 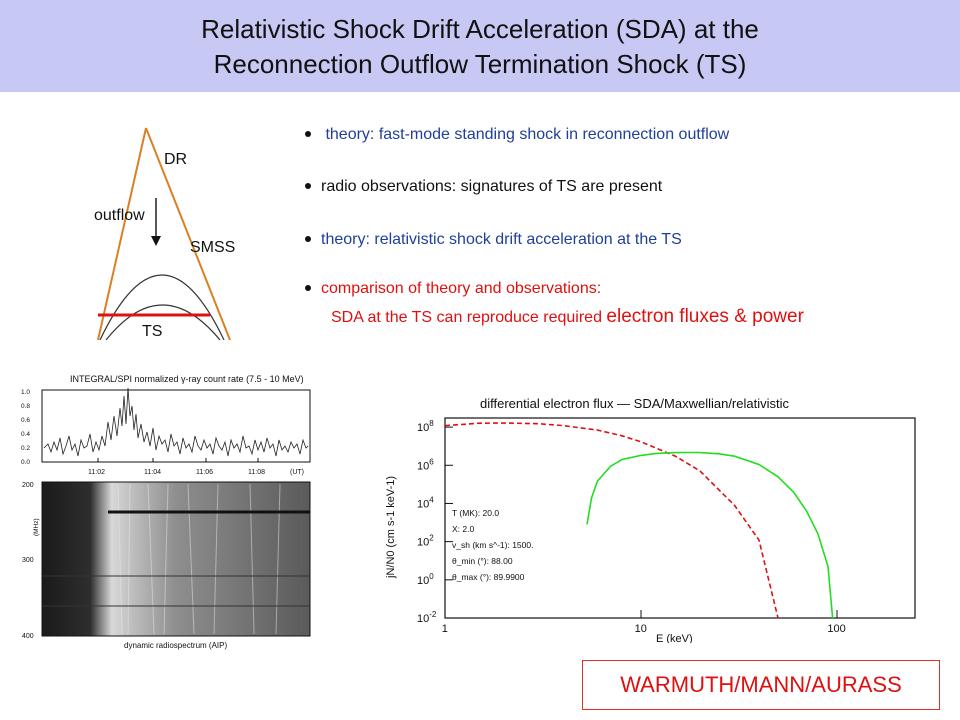 I want to click on current-sheet-right, so click(x=188, y=233).